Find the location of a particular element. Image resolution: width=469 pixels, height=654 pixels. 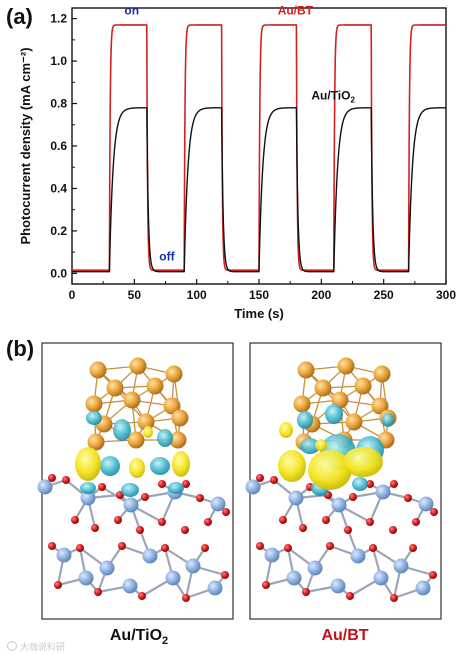

x-tick-label: 0 is located at coordinates (72, 295).